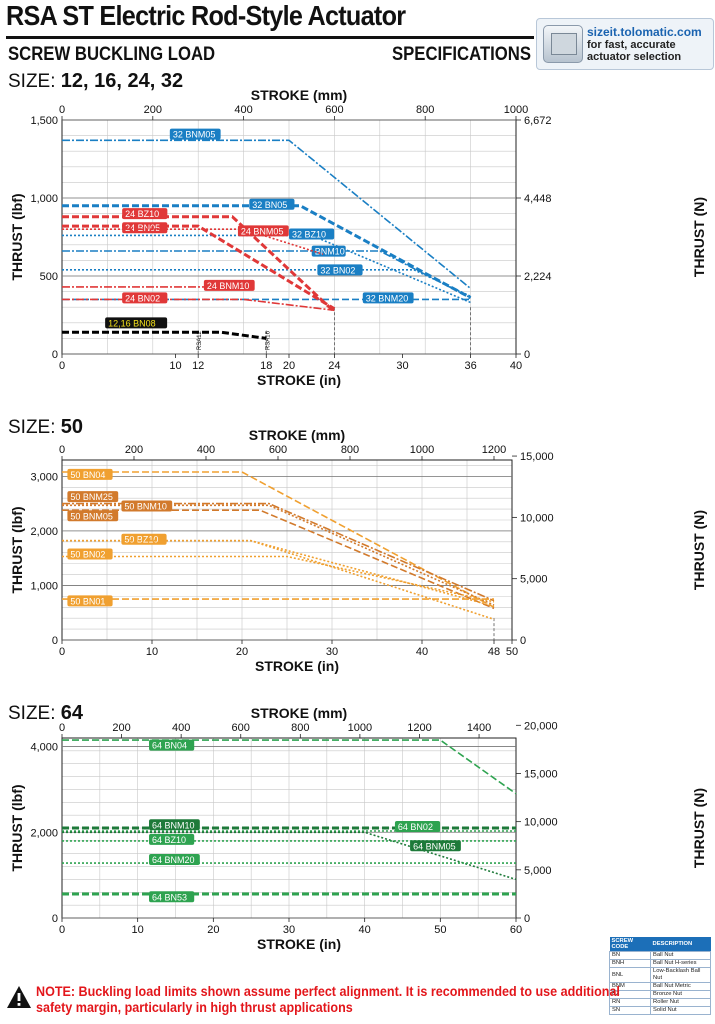 The image size is (715, 1024). What do you see at coordinates (62, 450) in the screenshot?
I see `x2-tick-label: 0` at bounding box center [62, 450].